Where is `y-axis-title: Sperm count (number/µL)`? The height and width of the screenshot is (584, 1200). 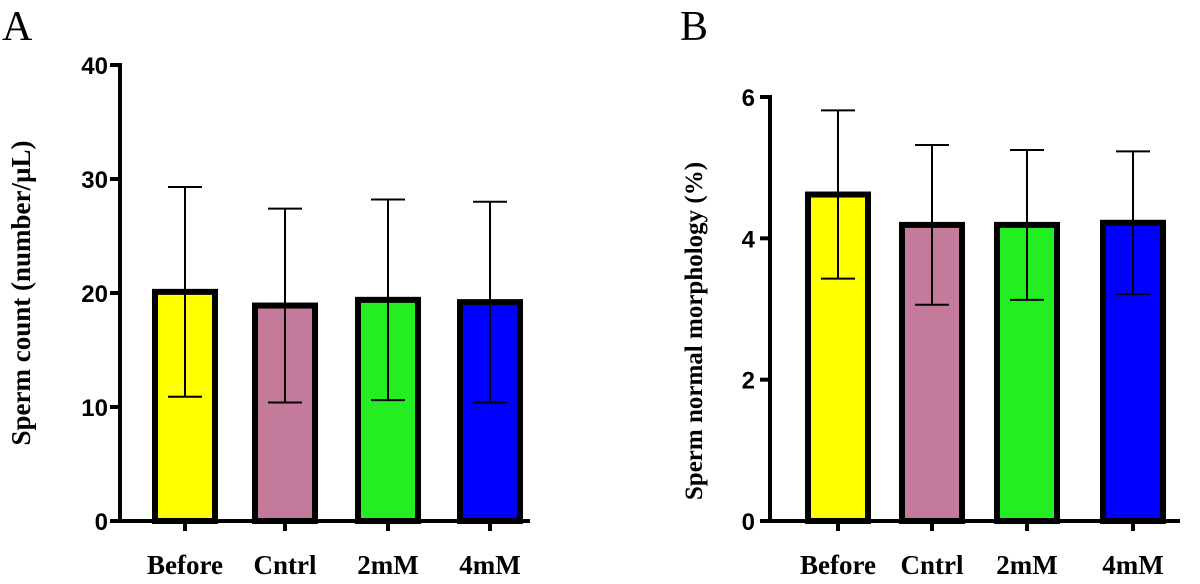
y-axis-title: Sperm count (number/µL) is located at coordinates (21, 292).